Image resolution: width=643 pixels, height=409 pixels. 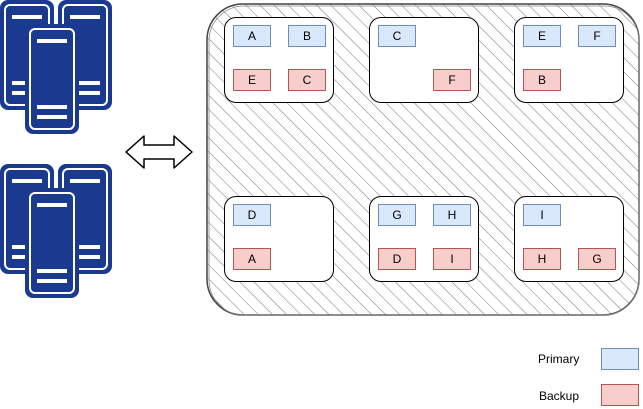 What do you see at coordinates (252, 259) in the screenshot?
I see `backup-partition: A` at bounding box center [252, 259].